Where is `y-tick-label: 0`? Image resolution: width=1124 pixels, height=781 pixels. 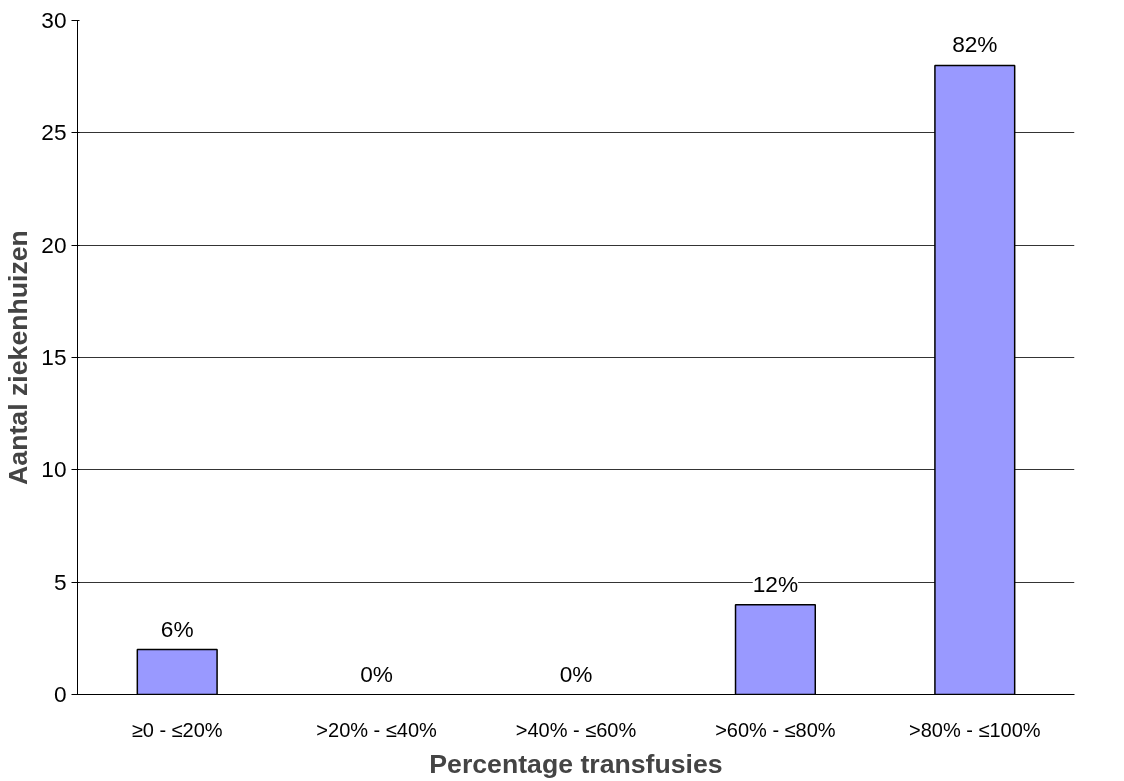 y-tick-label: 0 is located at coordinates (60, 694).